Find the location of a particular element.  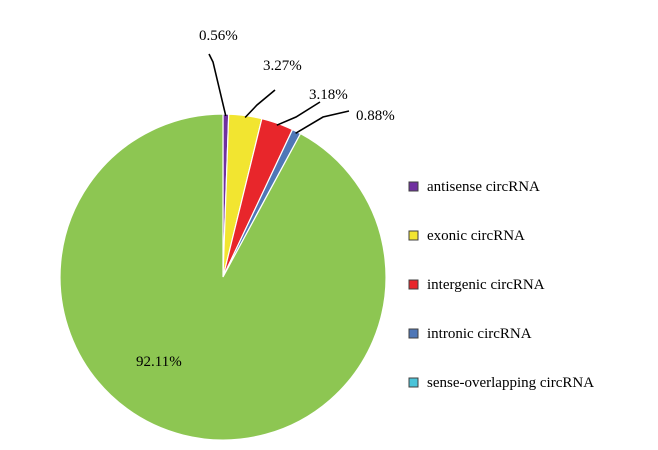

legend-swatch-antisense-circrna is located at coordinates (413, 186).